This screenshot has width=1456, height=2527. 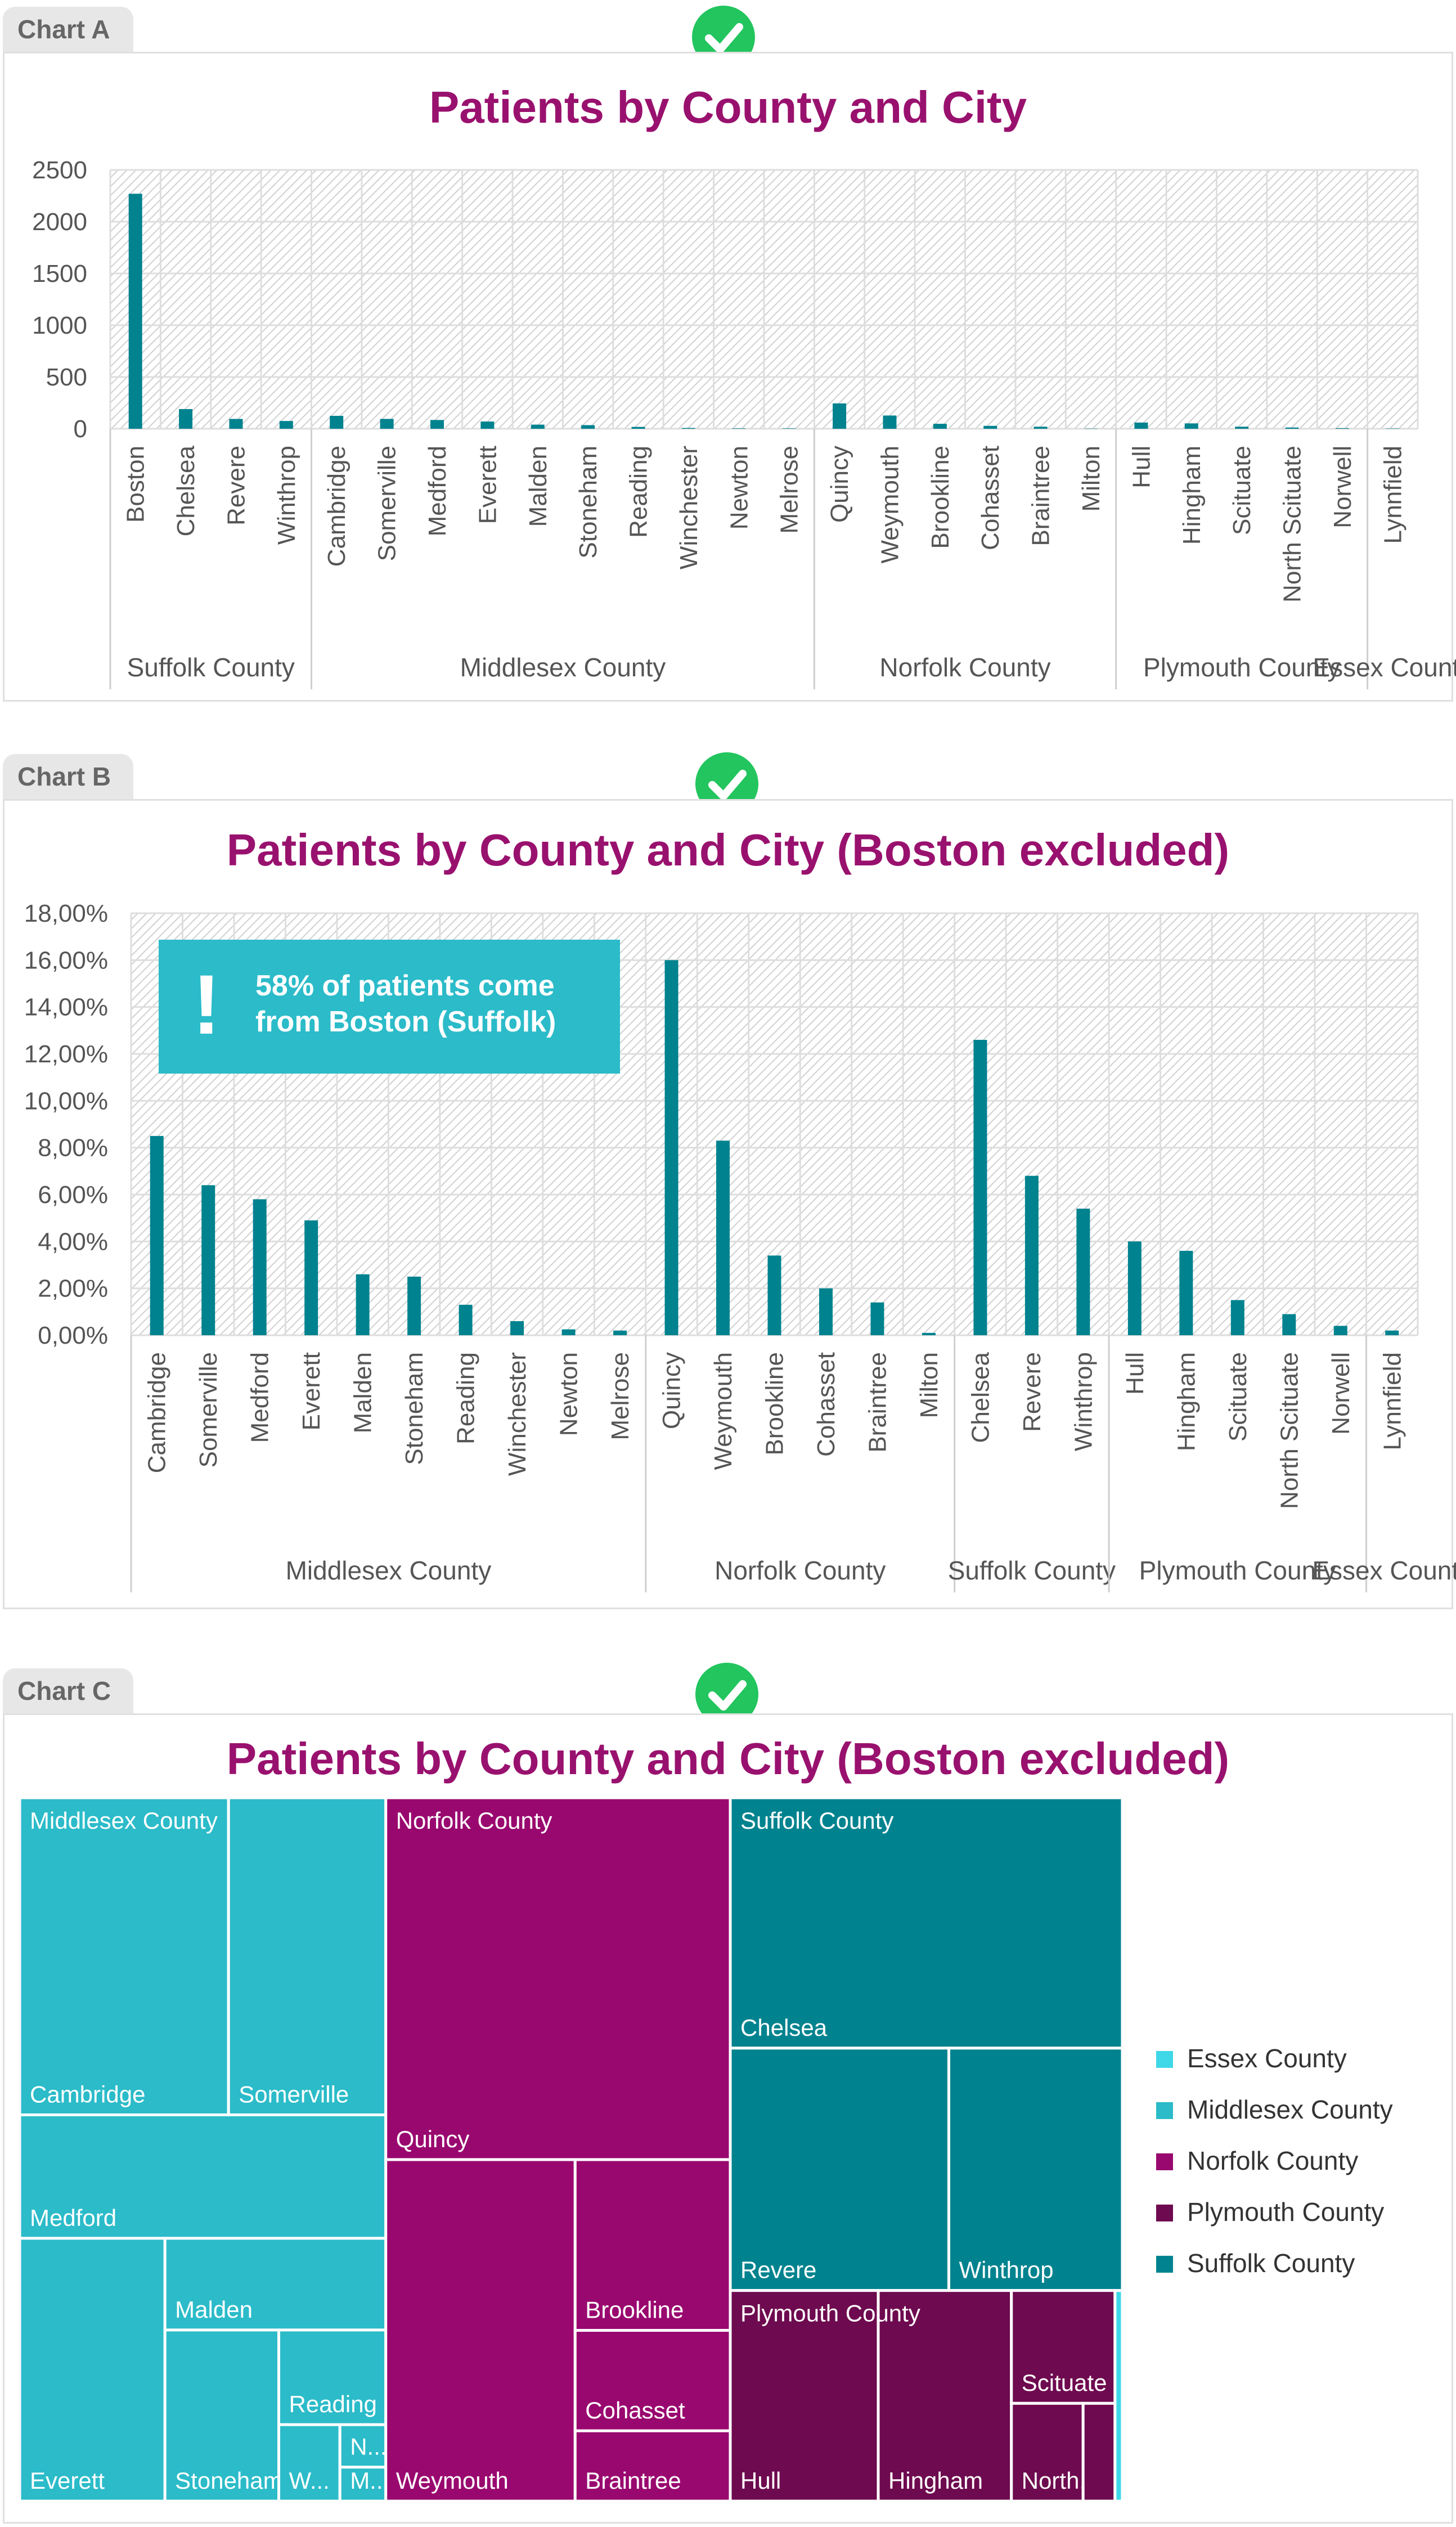 What do you see at coordinates (66, 960) in the screenshot?
I see `y-tick-label: 16,00%` at bounding box center [66, 960].